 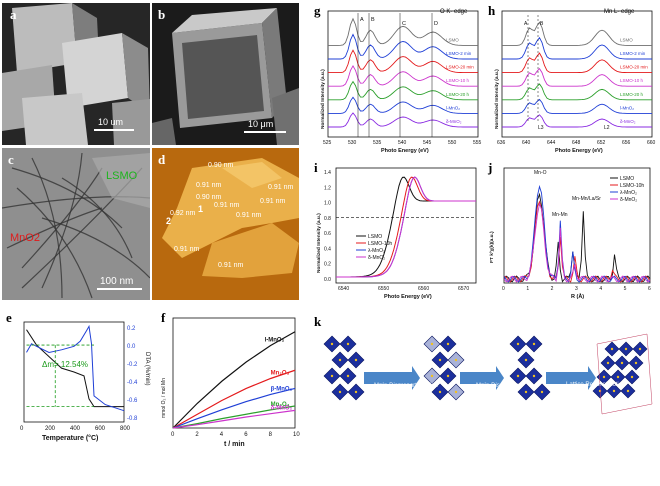 I want to click on tick-label: 2, so click(x=197, y=435).